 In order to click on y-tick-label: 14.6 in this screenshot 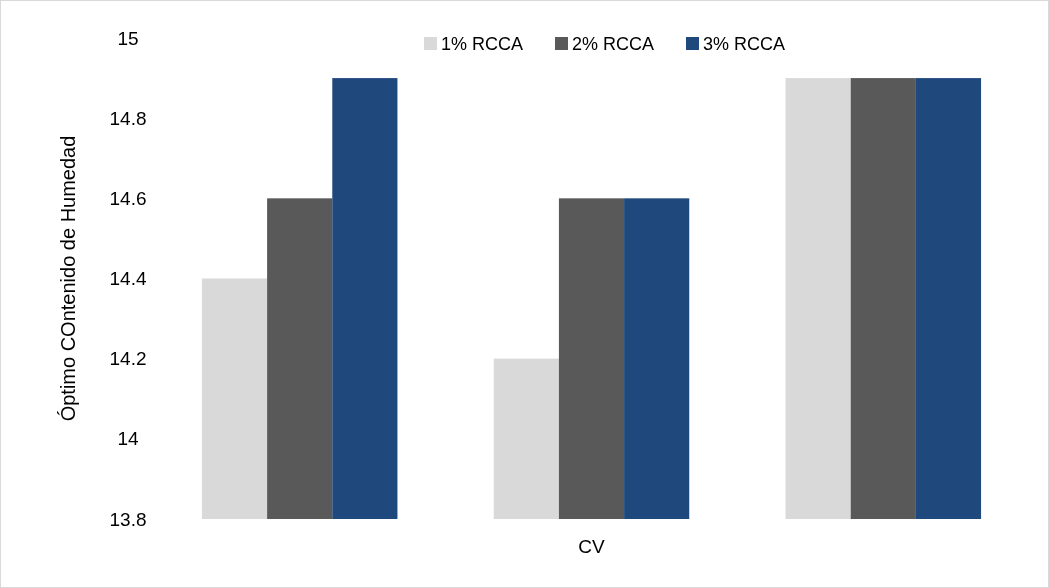, I will do `click(128, 198)`.